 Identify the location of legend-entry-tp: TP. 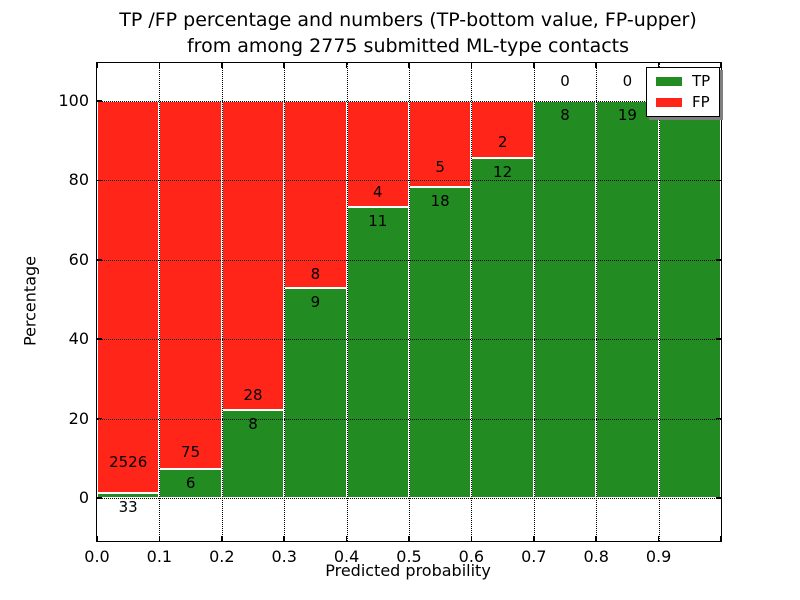
(683, 81).